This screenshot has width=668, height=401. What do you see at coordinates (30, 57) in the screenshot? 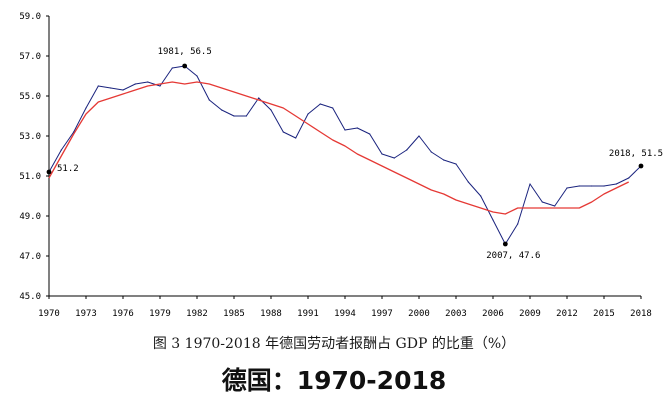
I see `y-tick-label: 57.0` at bounding box center [30, 57].